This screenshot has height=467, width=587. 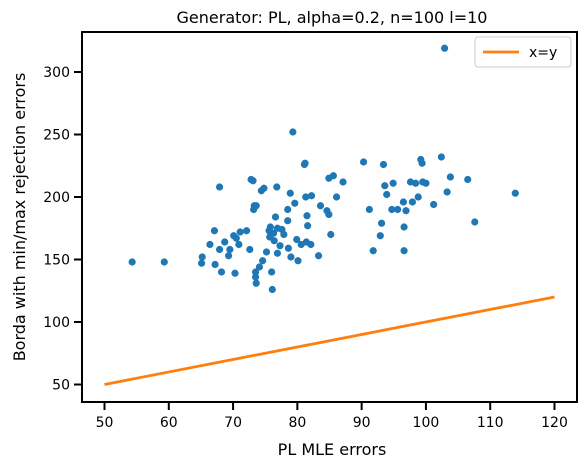 I want to click on series-line-x-equals-y, so click(x=329, y=340).